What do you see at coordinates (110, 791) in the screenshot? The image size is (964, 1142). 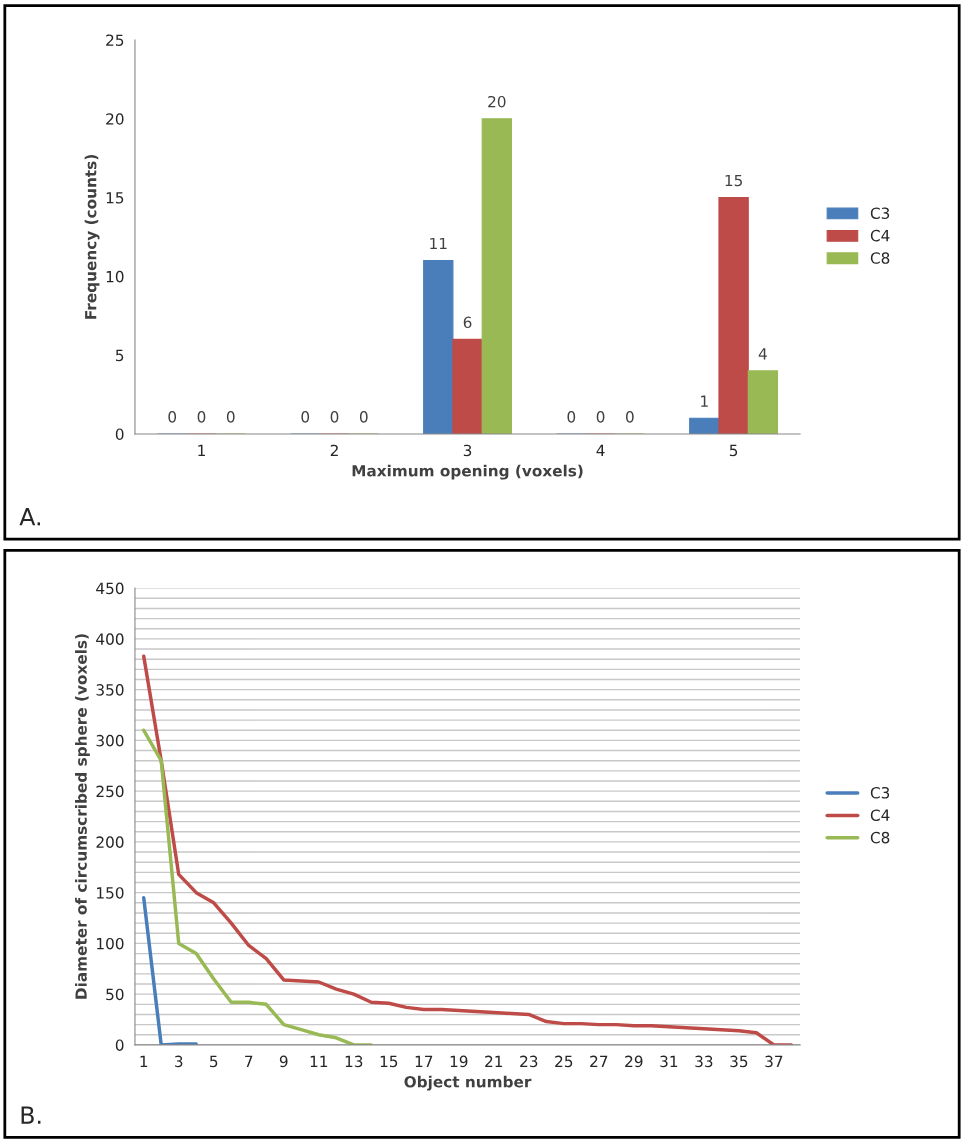 I see `y-tick-label: 250` at bounding box center [110, 791].